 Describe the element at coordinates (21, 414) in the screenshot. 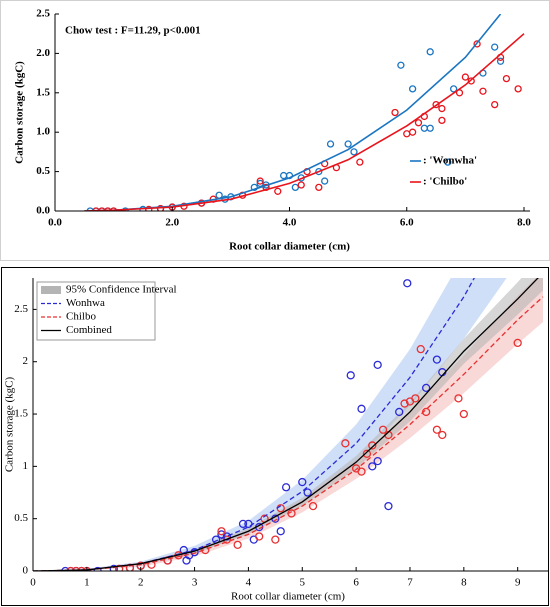

I see `y-tick-label: 1.5` at that location.